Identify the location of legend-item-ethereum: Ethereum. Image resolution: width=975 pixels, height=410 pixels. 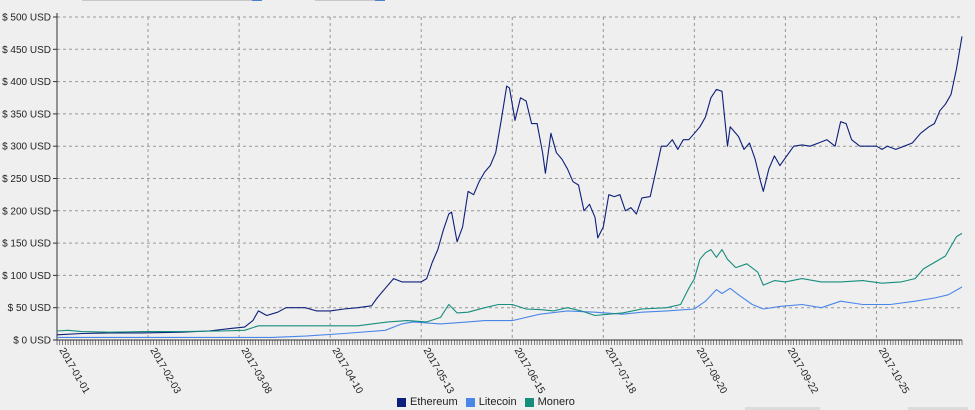
(427, 402).